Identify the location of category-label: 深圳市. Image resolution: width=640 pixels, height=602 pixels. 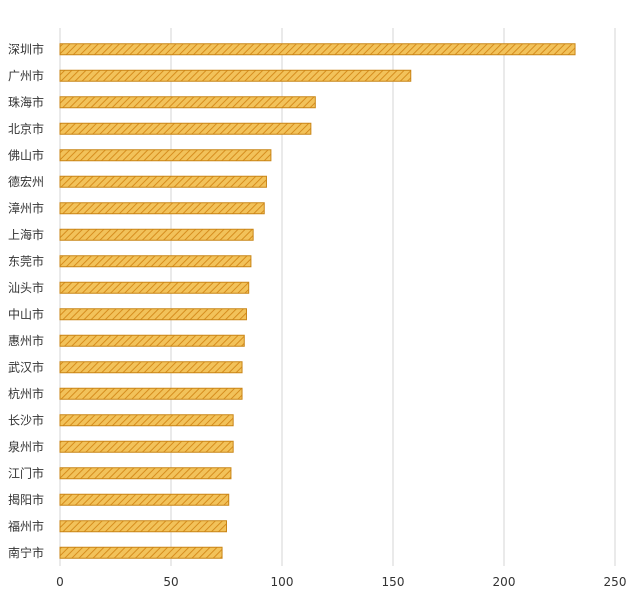
(26, 48).